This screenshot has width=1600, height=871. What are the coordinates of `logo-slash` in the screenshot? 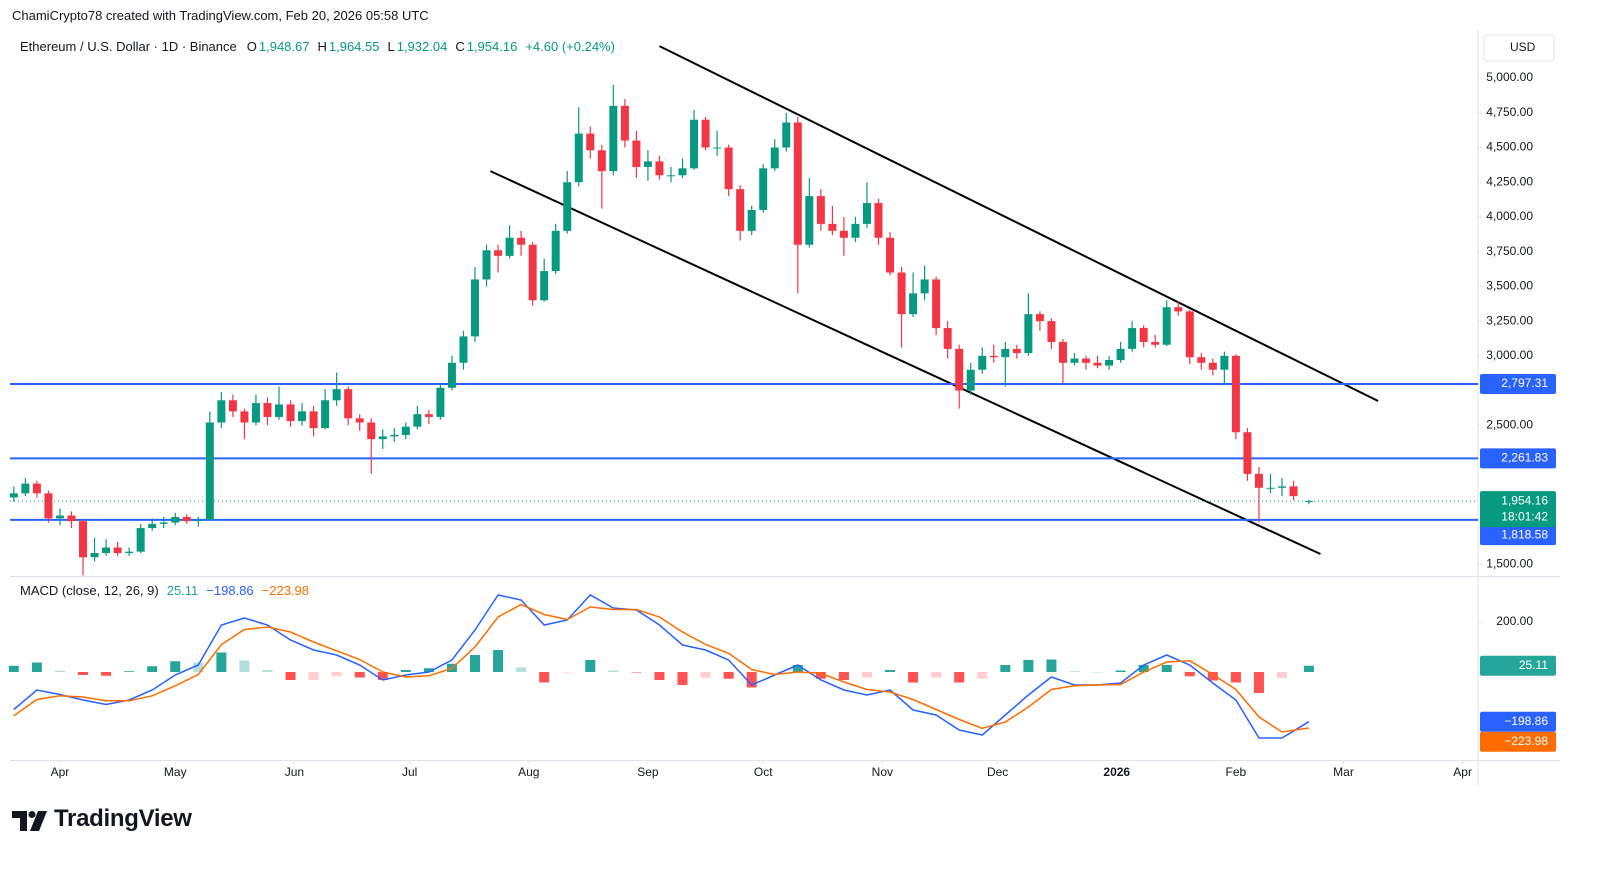 It's located at (38, 821).